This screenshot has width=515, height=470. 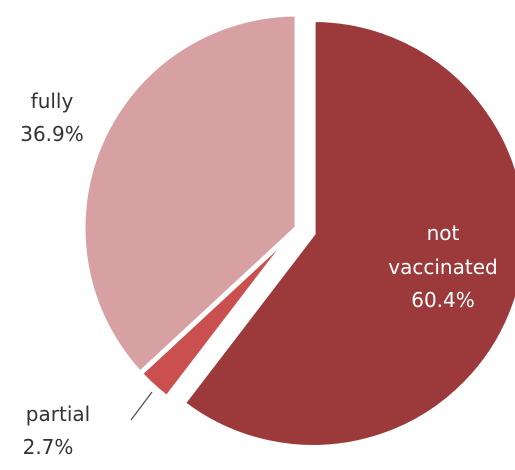 I want to click on slice-label-partial: partial, so click(x=58, y=414).